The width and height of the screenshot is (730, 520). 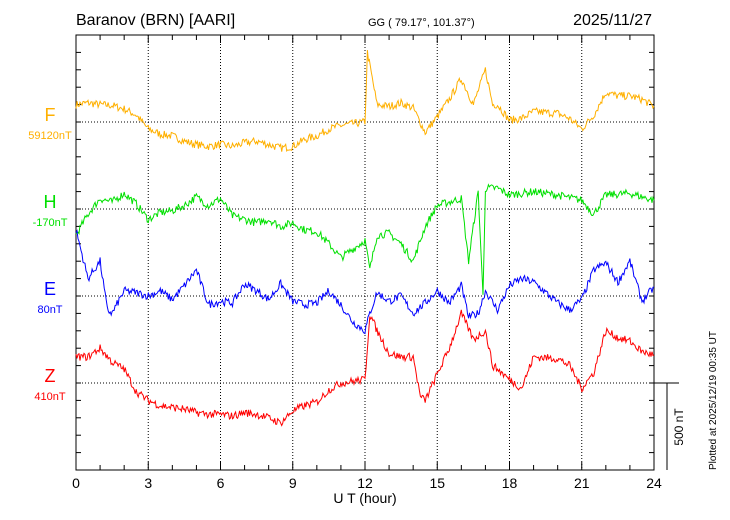 I want to click on series-baseline-h: -170nT, so click(x=50, y=223).